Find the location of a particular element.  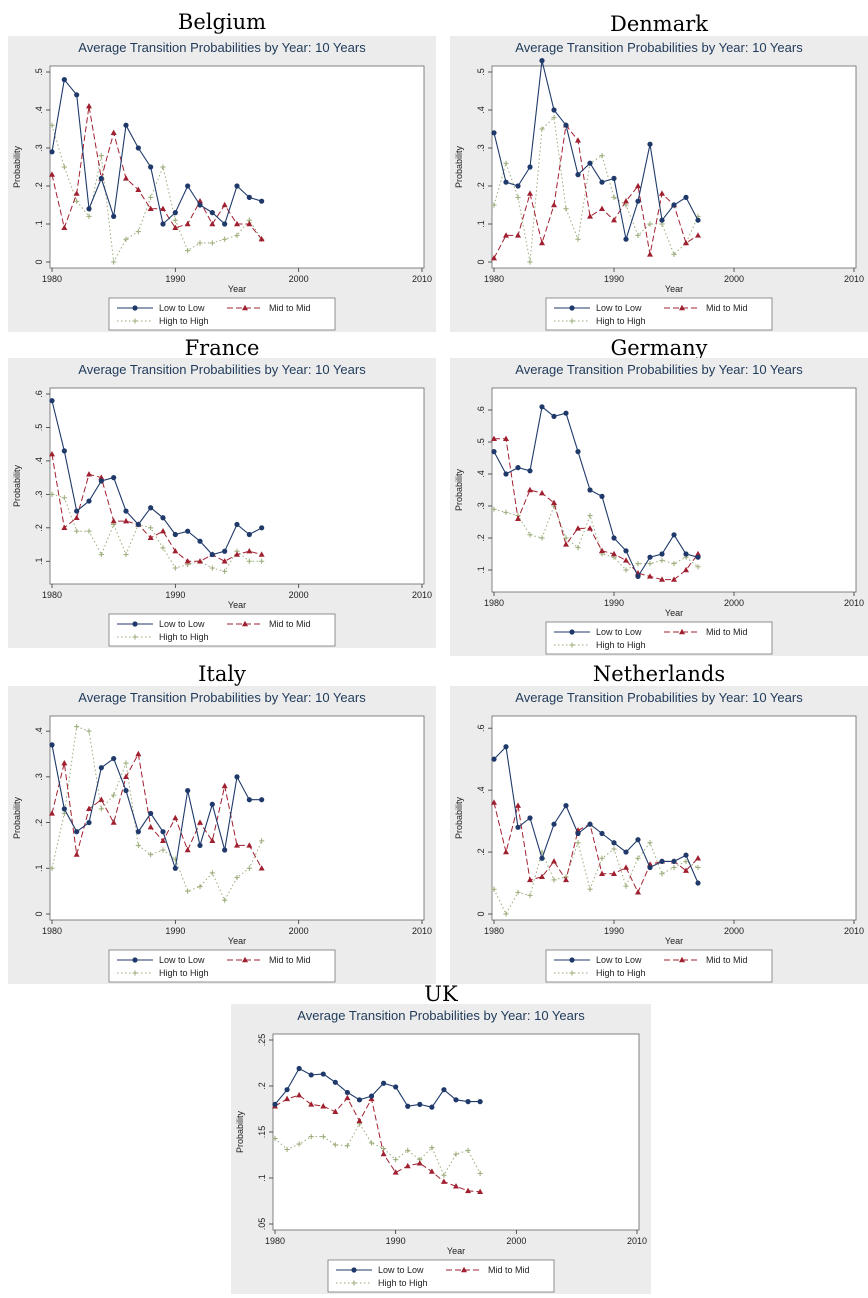

y-tick-label: .4 is located at coordinates (39, 731).